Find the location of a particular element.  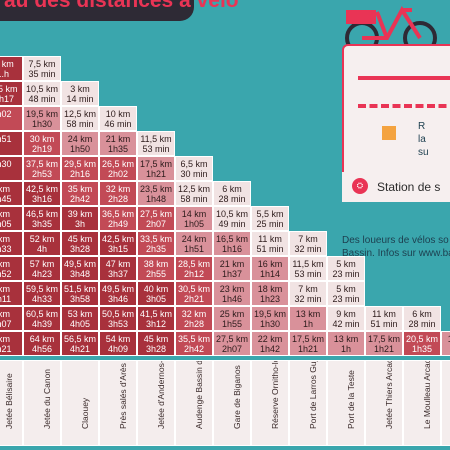

station-name: Le Moulleau Arcachon is located at coordinates (427, 394).